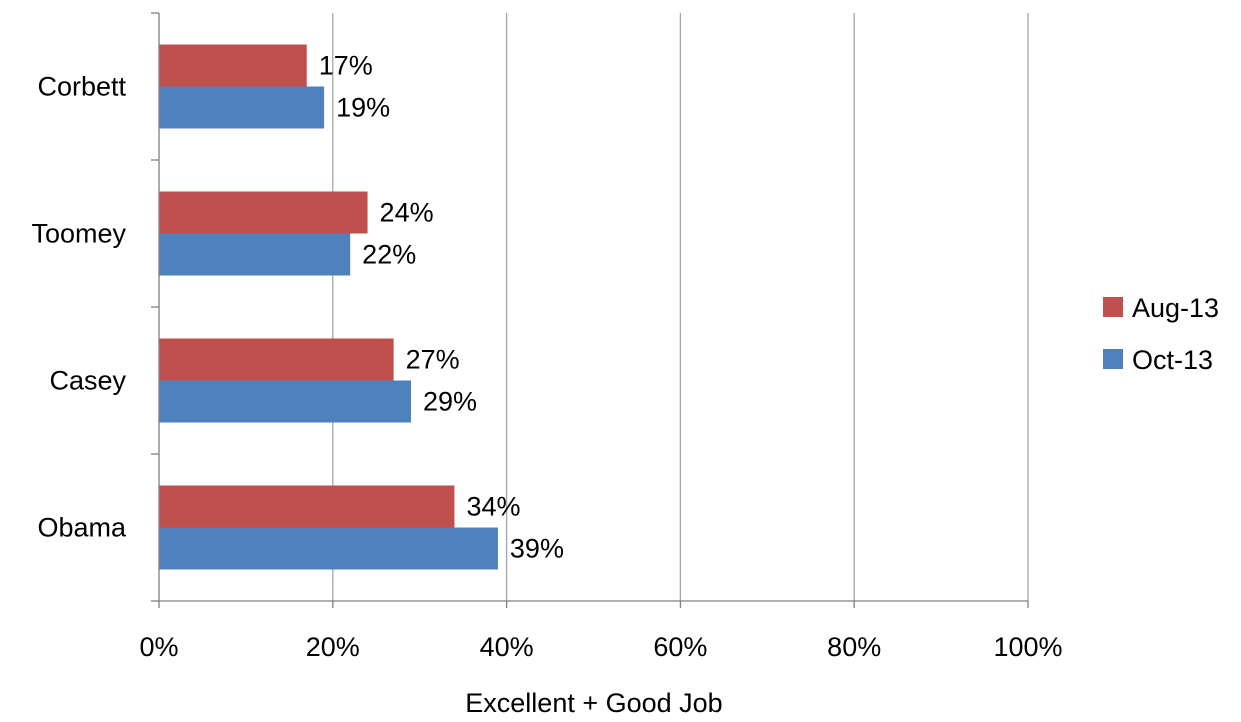  Describe the element at coordinates (1175, 308) in the screenshot. I see `legend-label: Aug-13` at that location.